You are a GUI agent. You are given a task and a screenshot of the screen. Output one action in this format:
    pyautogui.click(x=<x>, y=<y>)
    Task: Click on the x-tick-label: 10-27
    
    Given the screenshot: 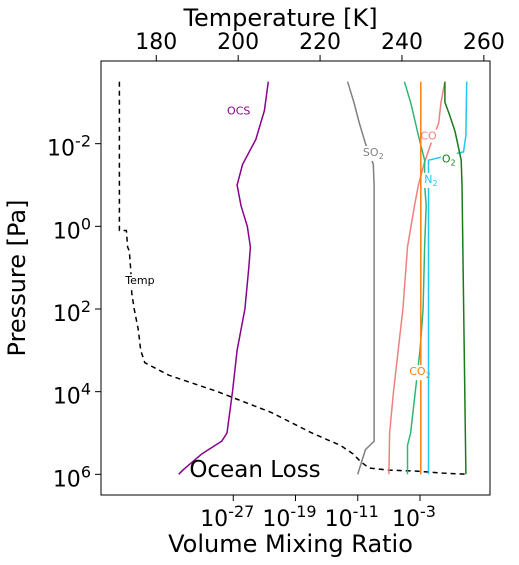 What is the action you would take?
    pyautogui.click(x=227, y=517)
    